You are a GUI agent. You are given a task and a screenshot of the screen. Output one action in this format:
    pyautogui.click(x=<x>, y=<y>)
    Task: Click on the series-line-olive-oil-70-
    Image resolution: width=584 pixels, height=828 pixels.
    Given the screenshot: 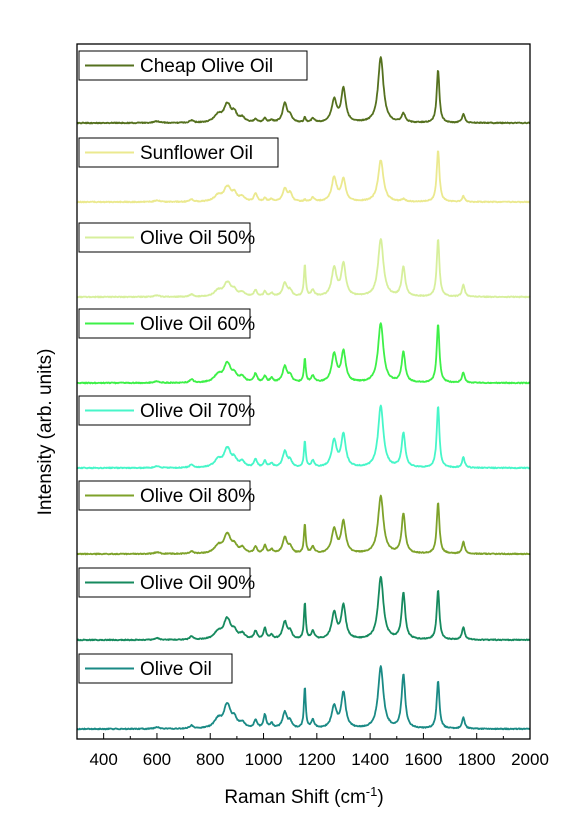 What is the action you would take?
    pyautogui.click(x=303, y=437)
    